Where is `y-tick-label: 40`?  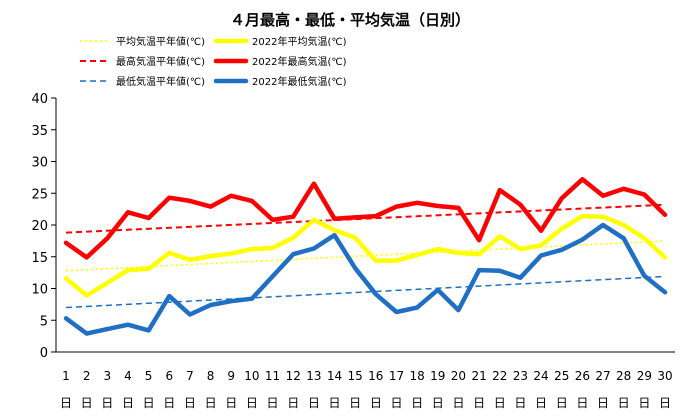 y-tick-label: 40 is located at coordinates (39, 99).